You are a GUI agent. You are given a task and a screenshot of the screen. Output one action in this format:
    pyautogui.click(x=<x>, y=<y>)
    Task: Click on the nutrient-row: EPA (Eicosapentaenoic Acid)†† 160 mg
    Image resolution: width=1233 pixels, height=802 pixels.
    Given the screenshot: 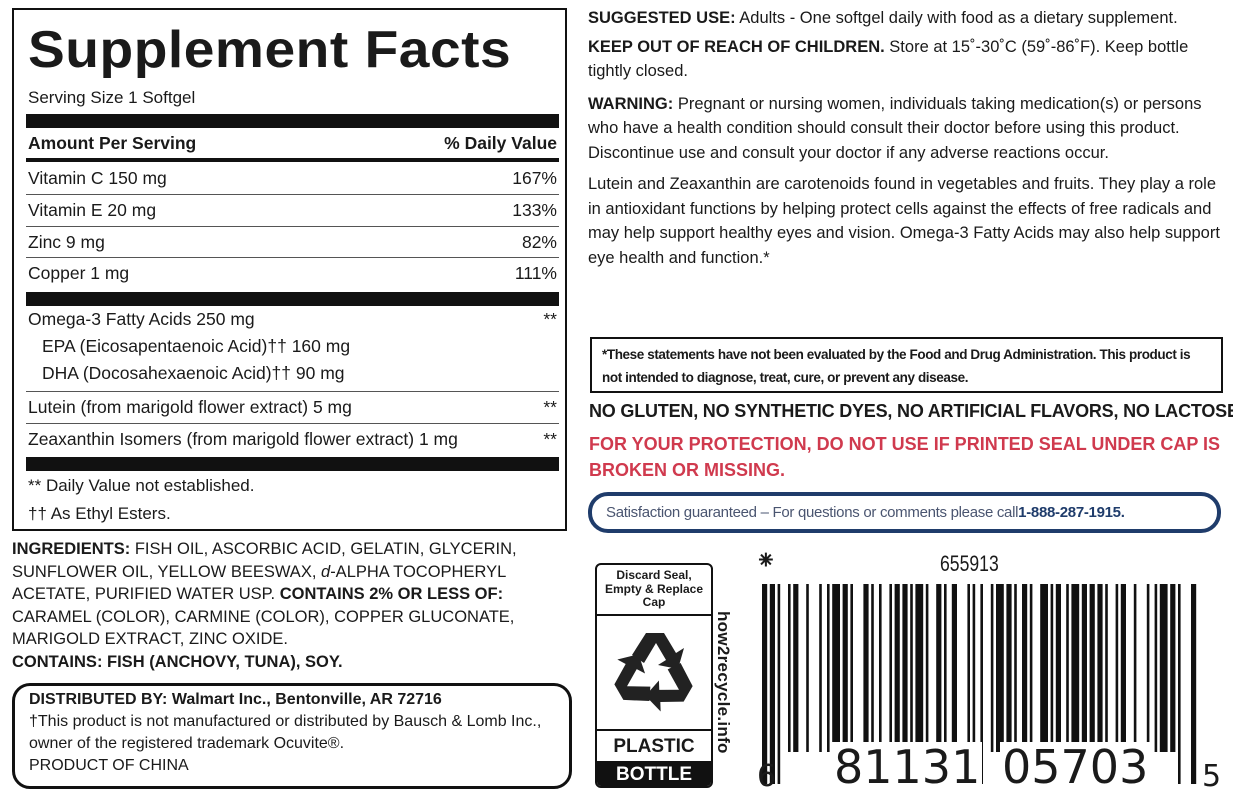 What is the action you would take?
    pyautogui.click(x=292, y=346)
    